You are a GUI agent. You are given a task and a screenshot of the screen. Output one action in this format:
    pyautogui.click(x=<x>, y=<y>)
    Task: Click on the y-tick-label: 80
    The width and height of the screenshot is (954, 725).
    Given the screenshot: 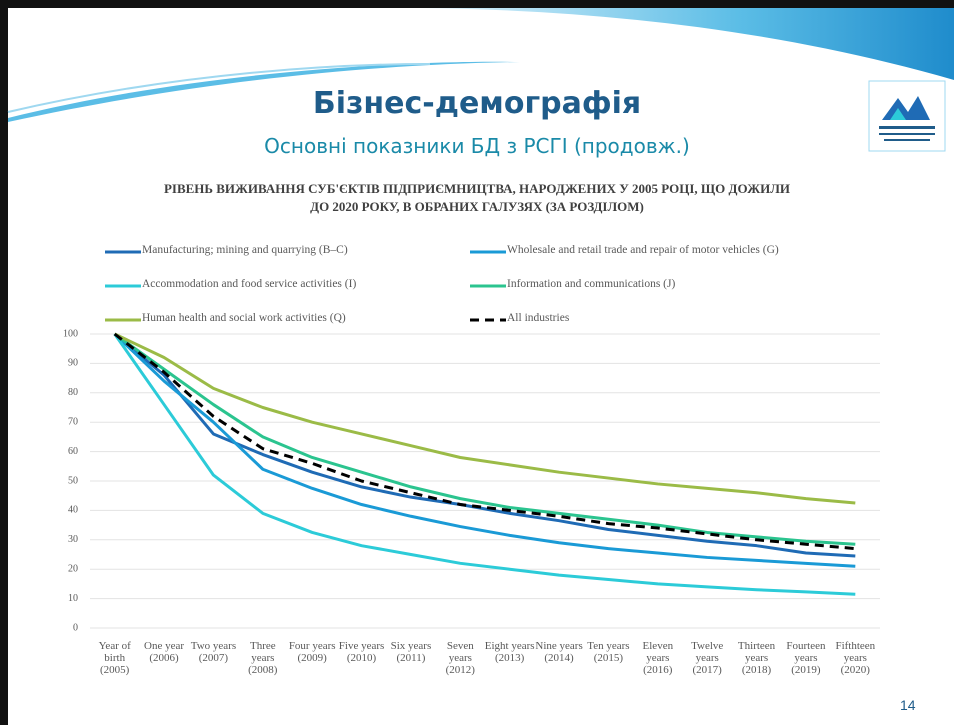 What is the action you would take?
    pyautogui.click(x=73, y=392)
    